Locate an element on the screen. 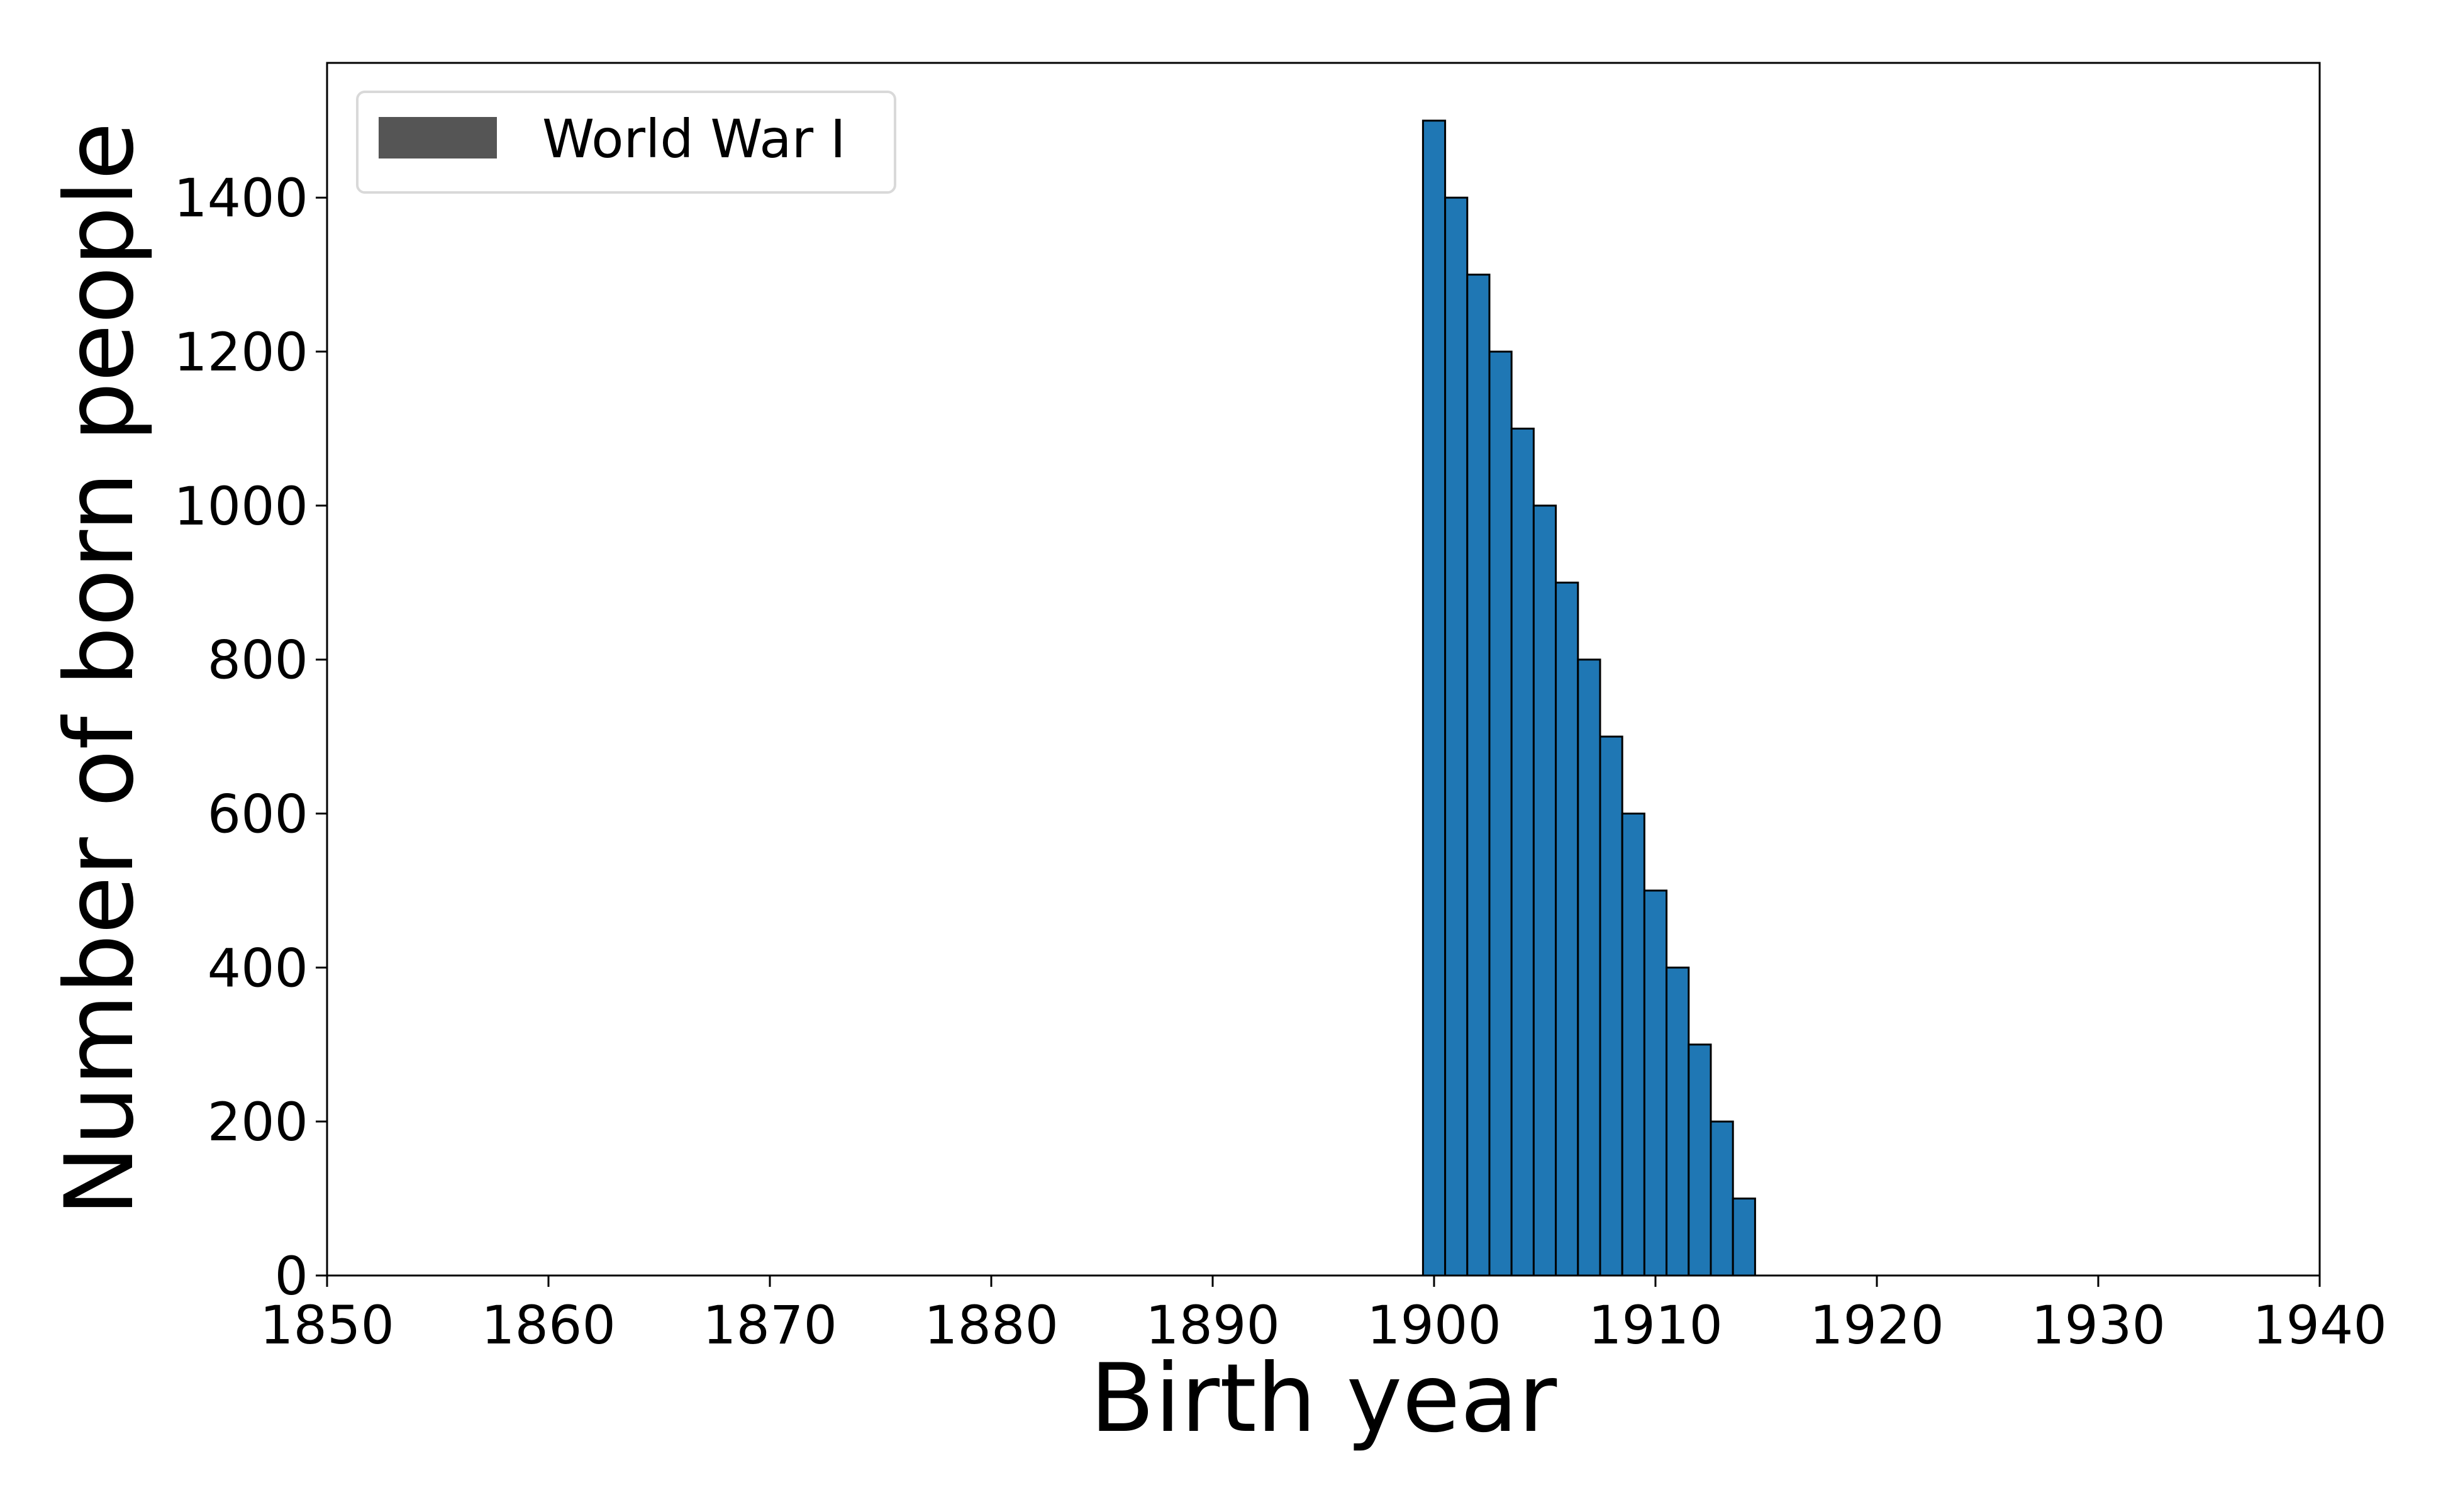  x-axis-ticks: 1850 1860 1870 1880 1890 1900 1910 1920 1930 1940 is located at coordinates (1323, 1316).